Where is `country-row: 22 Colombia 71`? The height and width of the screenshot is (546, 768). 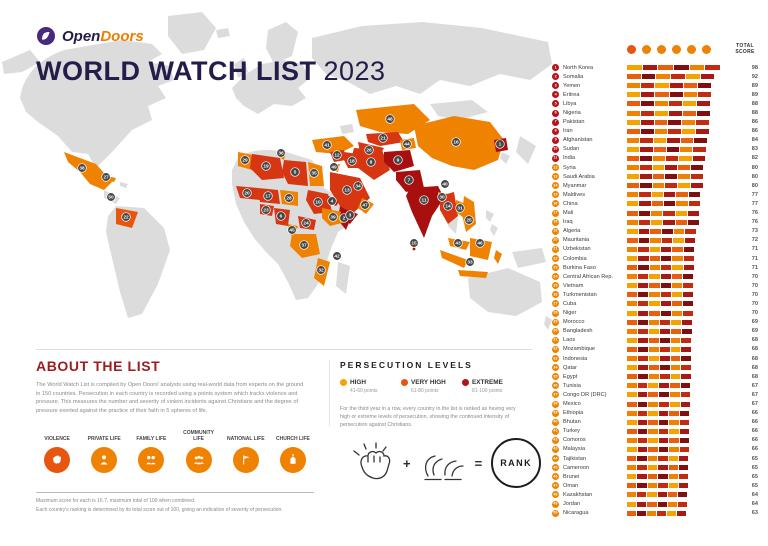 country-row: 22 Colombia 71 is located at coordinates (655, 258).